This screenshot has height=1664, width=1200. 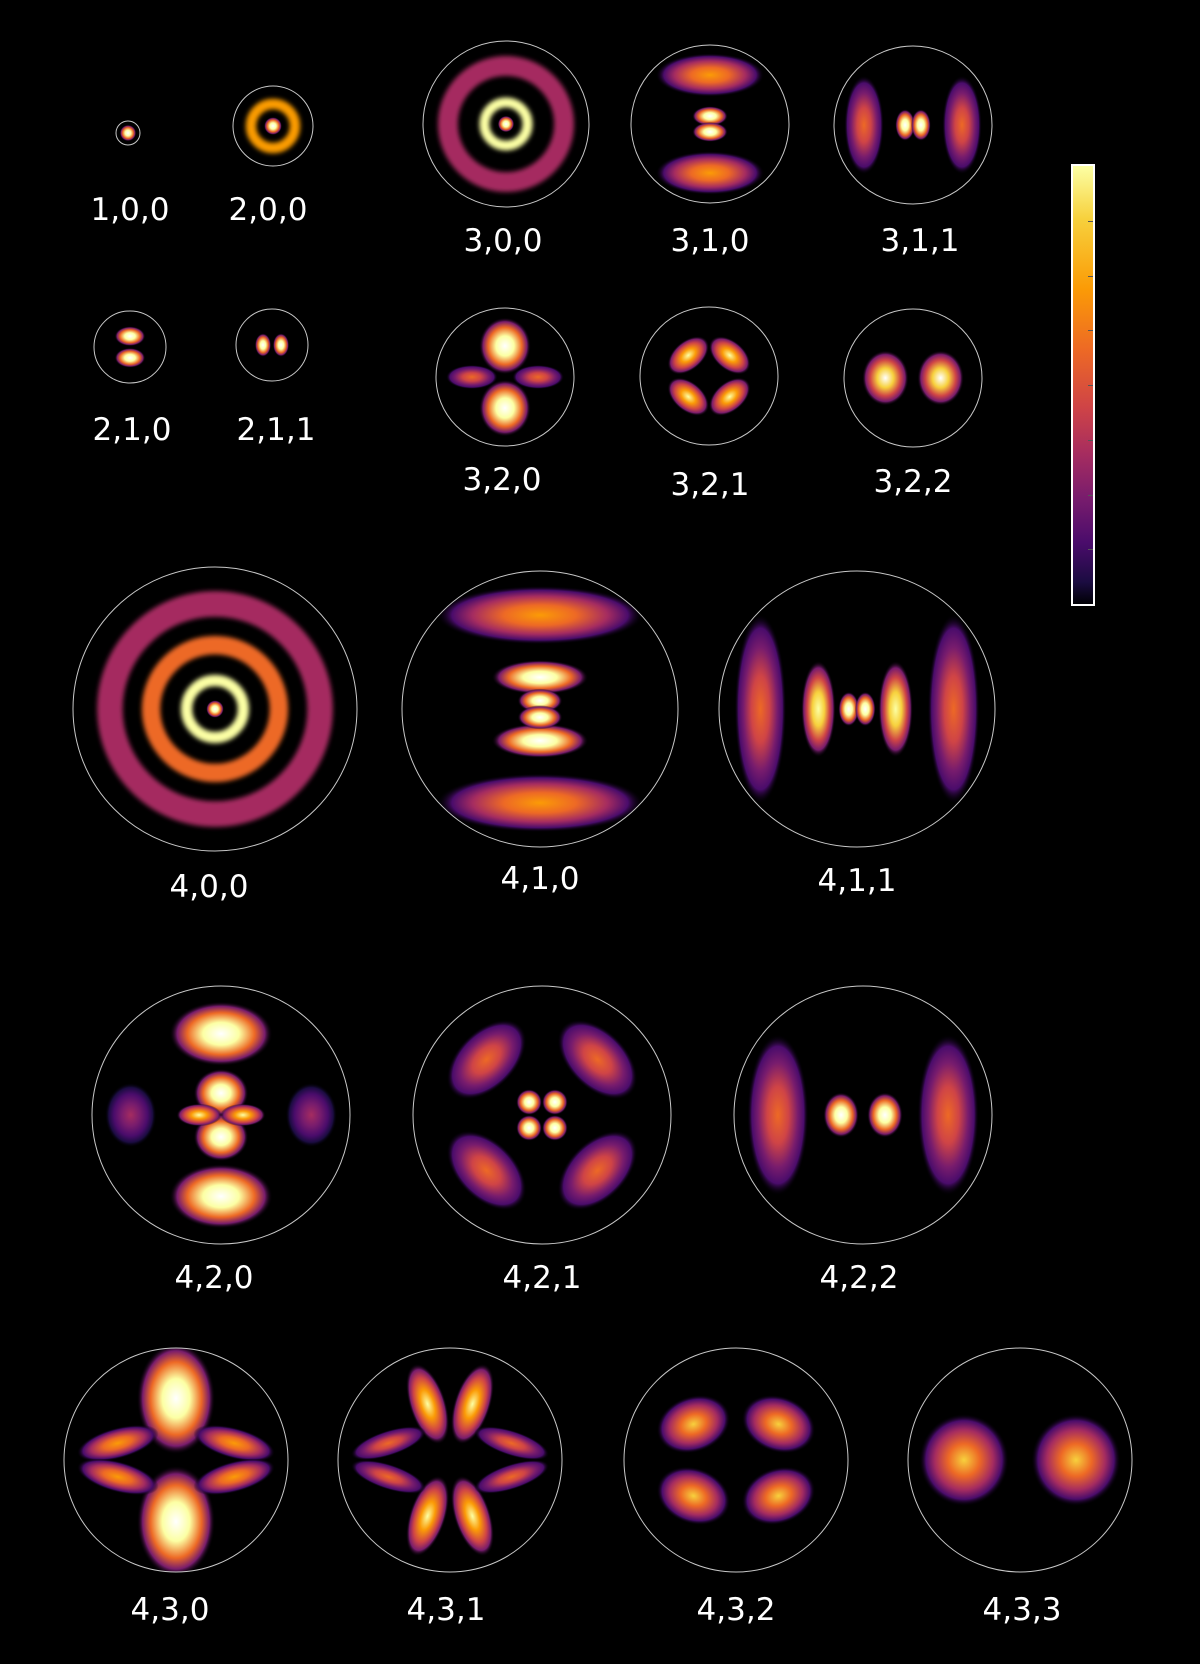 I want to click on orbital-label: 3,0,0, so click(x=503, y=241).